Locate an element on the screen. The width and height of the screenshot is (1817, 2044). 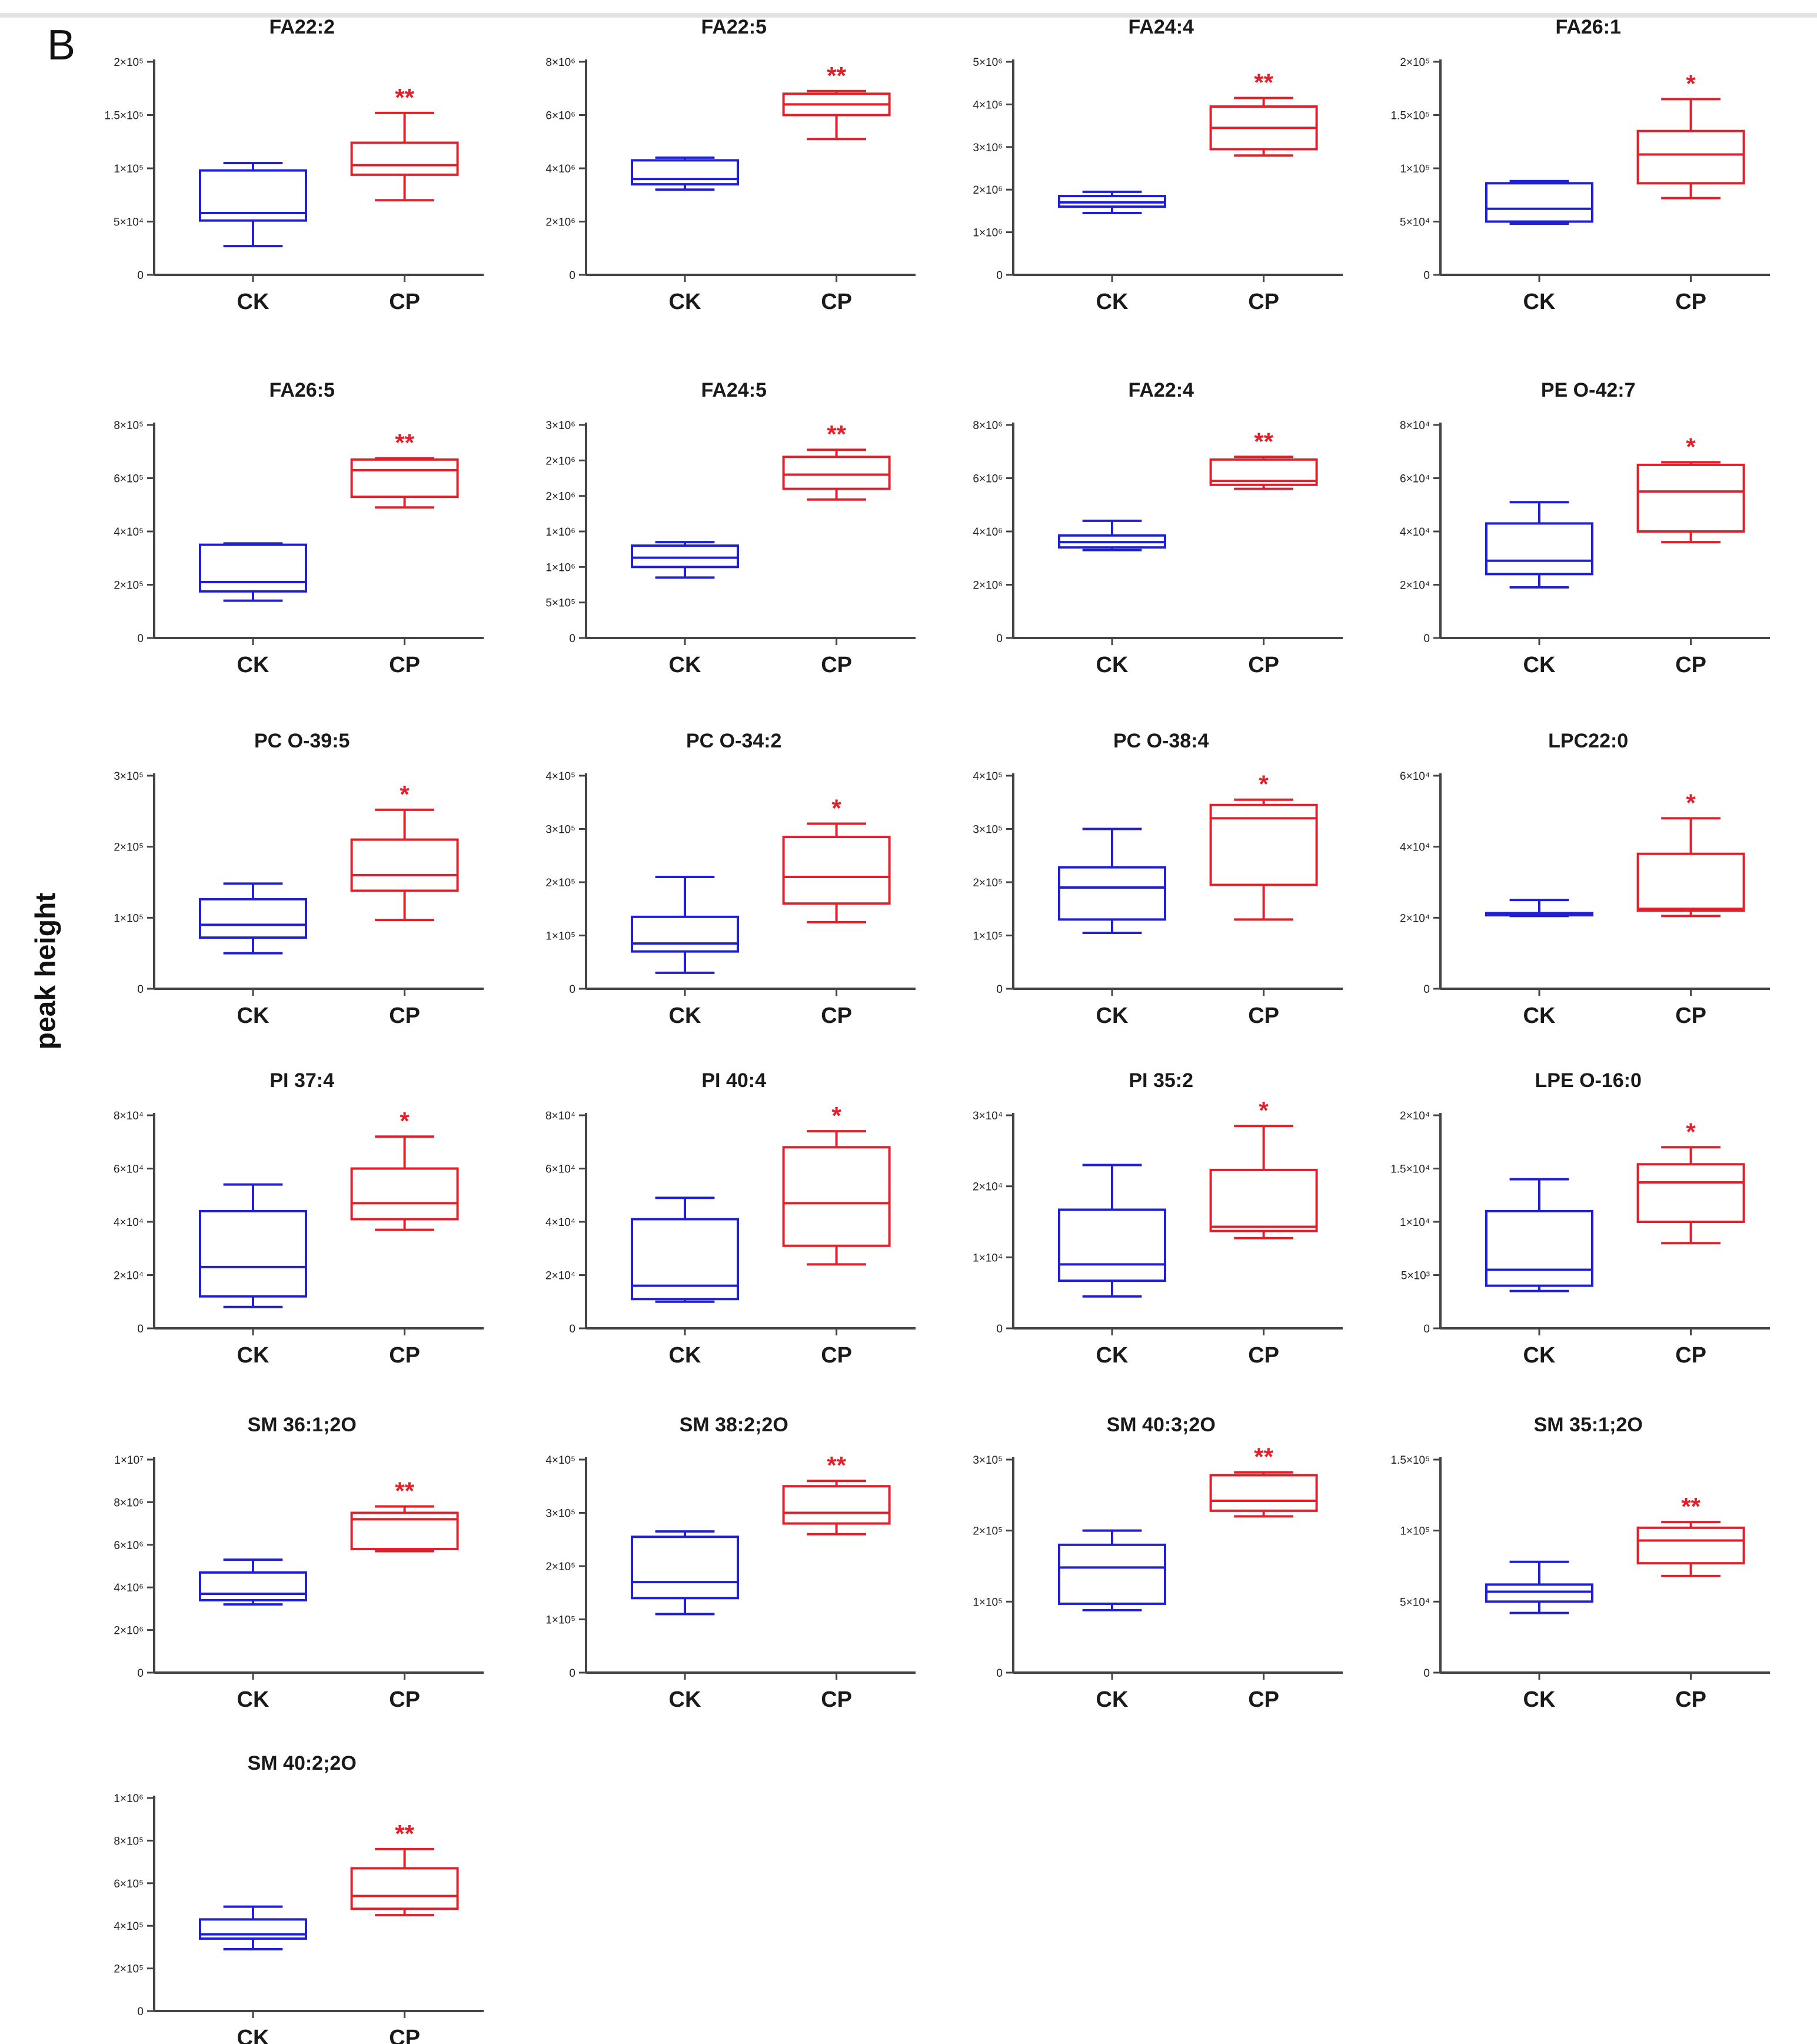
y-tick-label: 6×10⁵ is located at coordinates (129, 1884).